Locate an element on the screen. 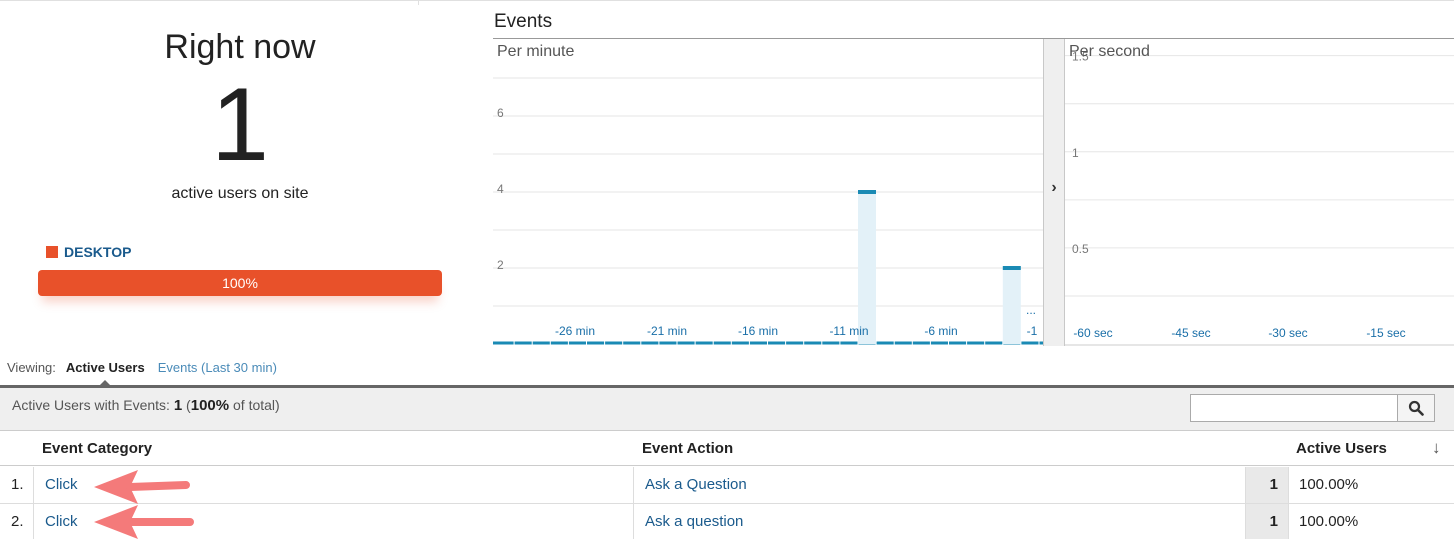 The width and height of the screenshot is (1454, 539). table-row: 2. Click Ask a question 1 100.00% is located at coordinates (727, 521).